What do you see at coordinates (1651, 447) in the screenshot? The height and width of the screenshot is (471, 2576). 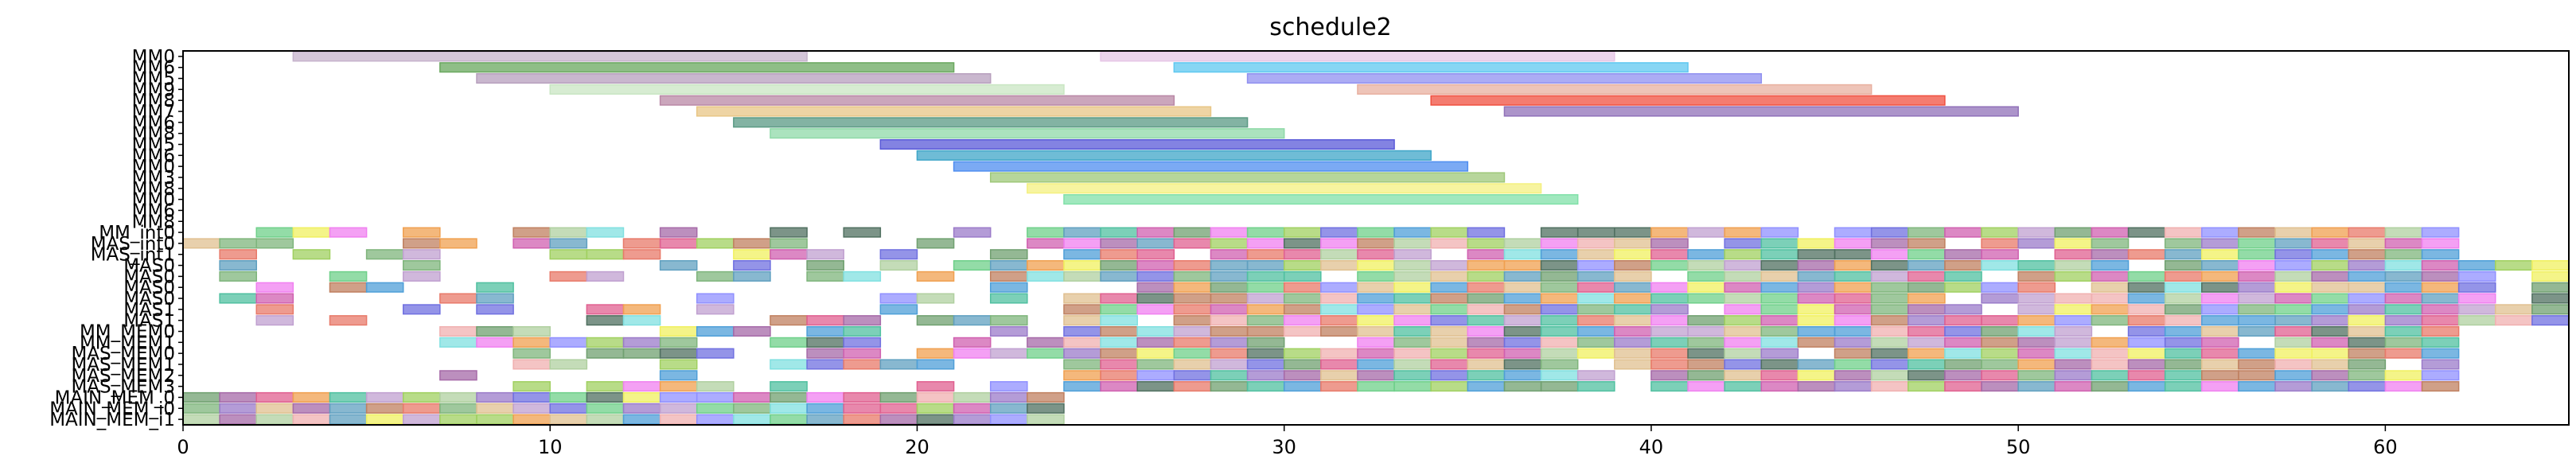 I see `x-tick-label: 40` at bounding box center [1651, 447].